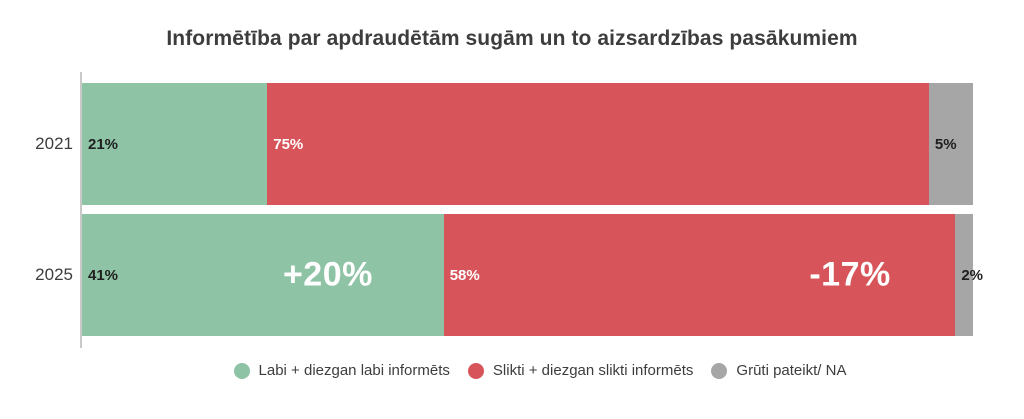 This screenshot has height=419, width=1024. I want to click on segment-2025-gruti-pateikt: 2%, so click(969, 275).